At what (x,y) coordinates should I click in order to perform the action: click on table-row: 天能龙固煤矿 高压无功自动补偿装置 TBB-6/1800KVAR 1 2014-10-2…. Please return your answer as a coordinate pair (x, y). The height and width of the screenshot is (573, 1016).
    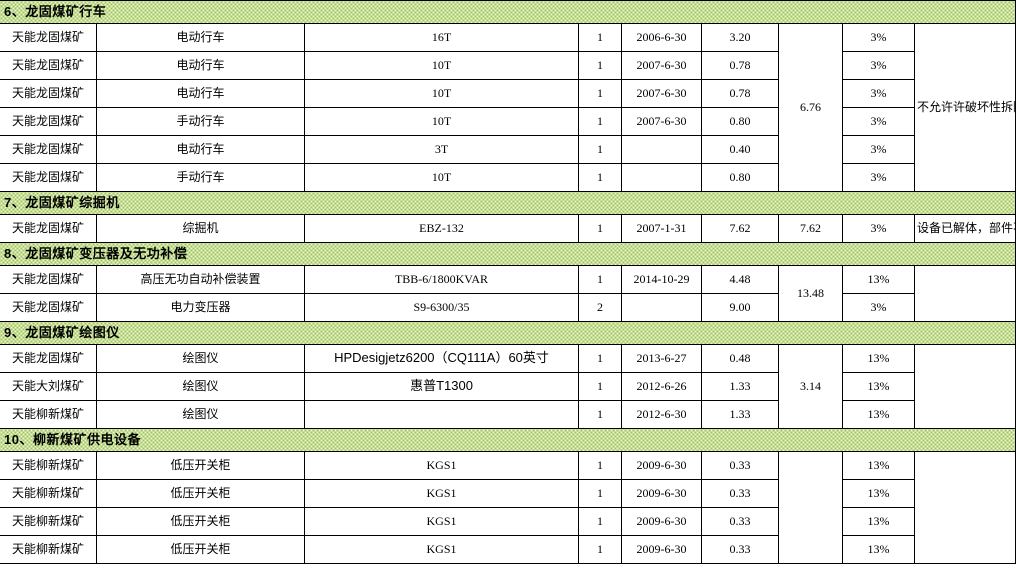
    Looking at the image, I should click on (508, 293).